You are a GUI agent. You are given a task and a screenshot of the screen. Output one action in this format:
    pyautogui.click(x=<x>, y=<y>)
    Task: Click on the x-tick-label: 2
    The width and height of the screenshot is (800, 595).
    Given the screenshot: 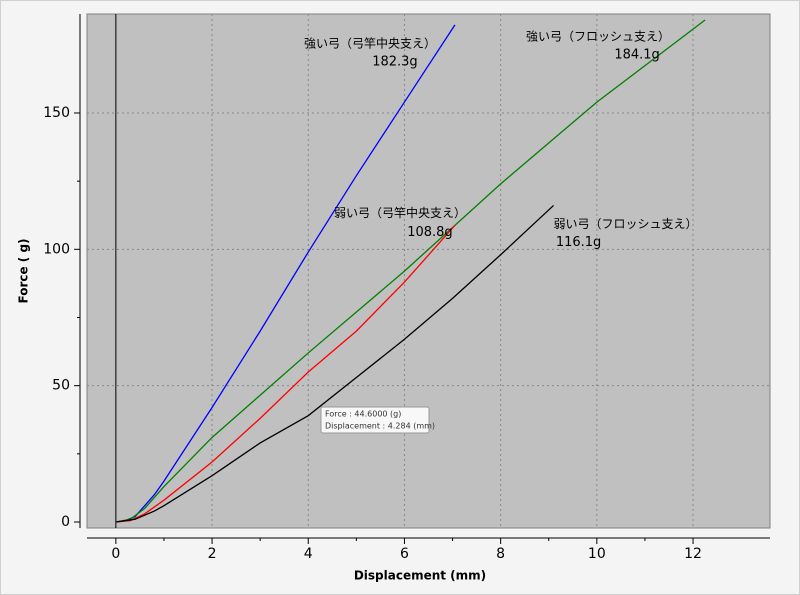 What is the action you would take?
    pyautogui.click(x=212, y=554)
    